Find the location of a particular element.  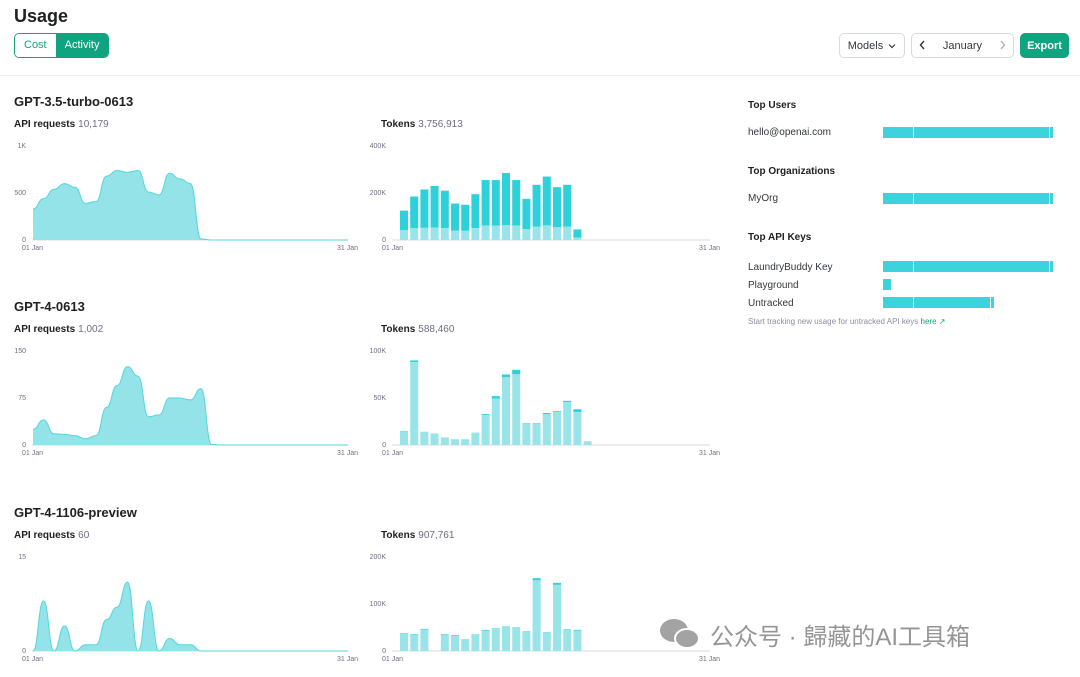

api-requests-metric: API requests 10,179 is located at coordinates (61, 124).